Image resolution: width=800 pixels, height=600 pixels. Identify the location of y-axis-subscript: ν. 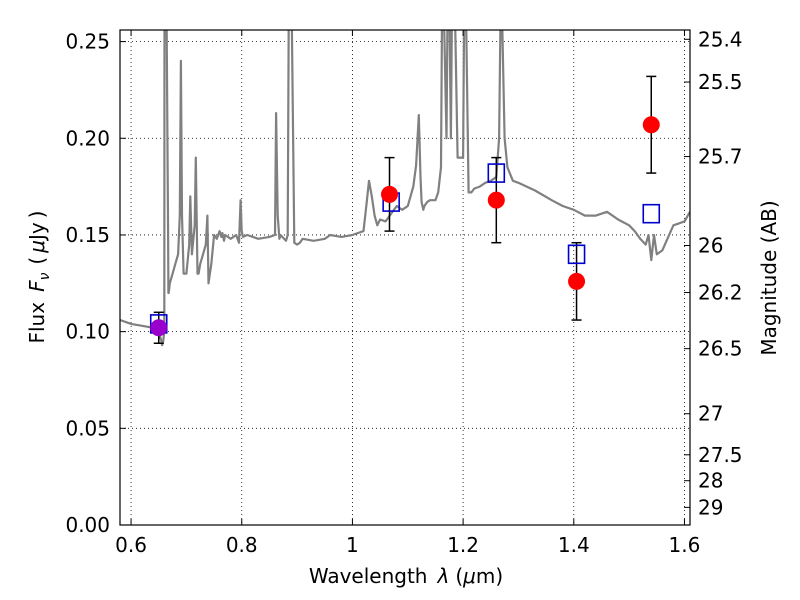
(45, 276).